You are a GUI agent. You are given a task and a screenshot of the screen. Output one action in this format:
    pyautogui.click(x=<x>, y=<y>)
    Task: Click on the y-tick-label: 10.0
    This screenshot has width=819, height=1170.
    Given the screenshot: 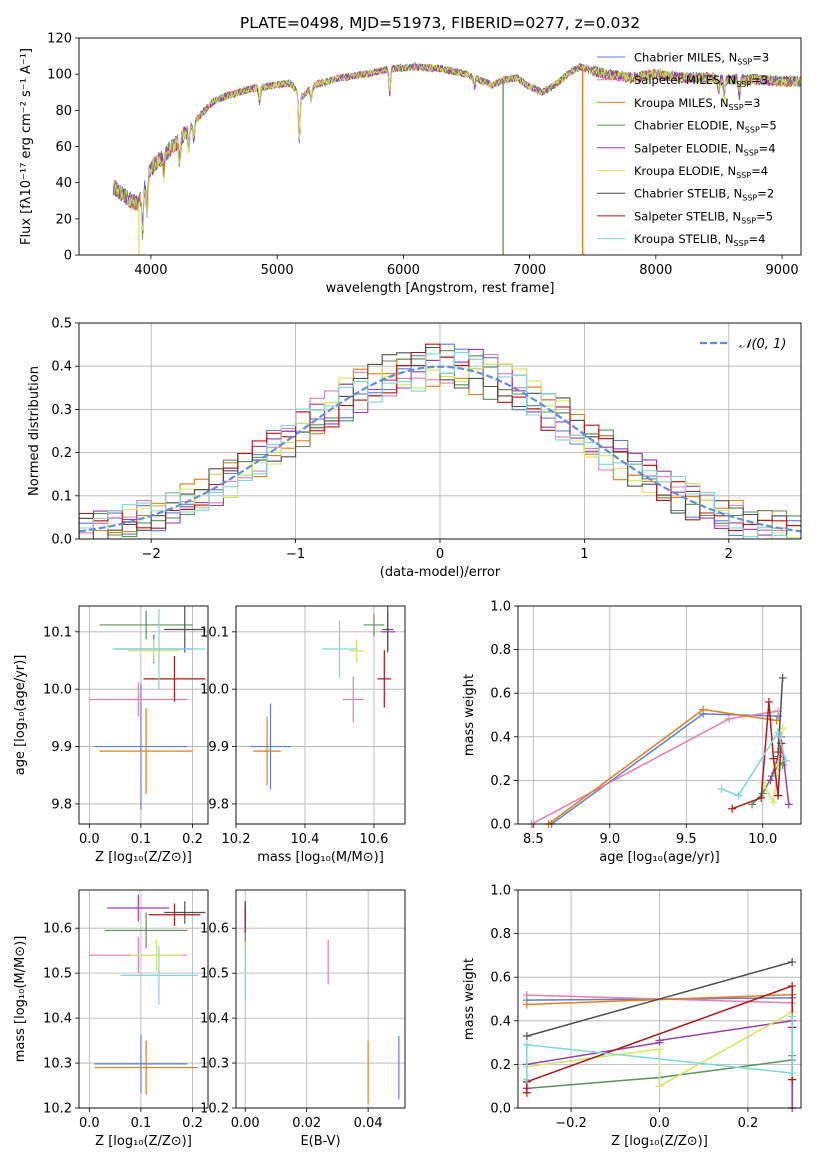 What is the action you would take?
    pyautogui.click(x=214, y=690)
    